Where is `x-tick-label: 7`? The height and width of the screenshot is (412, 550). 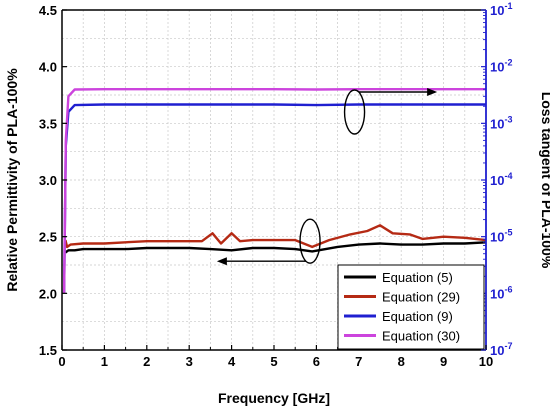 x-tick-label: 7 is located at coordinates (358, 361).